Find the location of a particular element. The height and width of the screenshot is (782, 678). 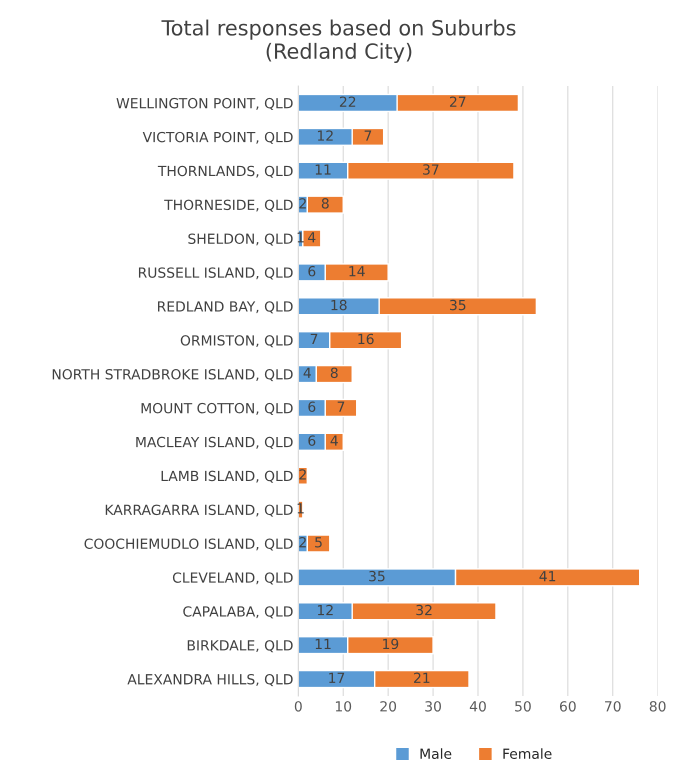

x-tick-label: 50 is located at coordinates (523, 706).